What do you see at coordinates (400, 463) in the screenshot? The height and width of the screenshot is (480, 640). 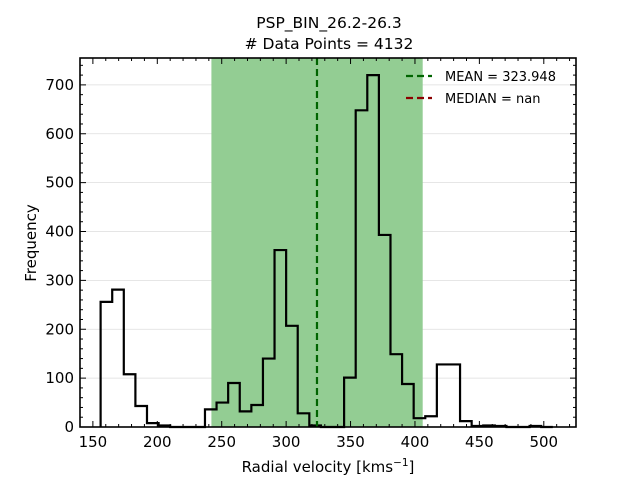 I see `x-axis-label-exponent: −1` at bounding box center [400, 463].